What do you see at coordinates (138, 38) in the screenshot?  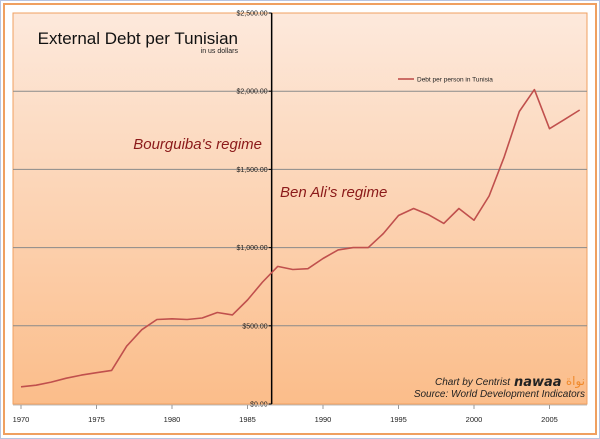 I see `chart-title: External Debt per Tunisian` at bounding box center [138, 38].